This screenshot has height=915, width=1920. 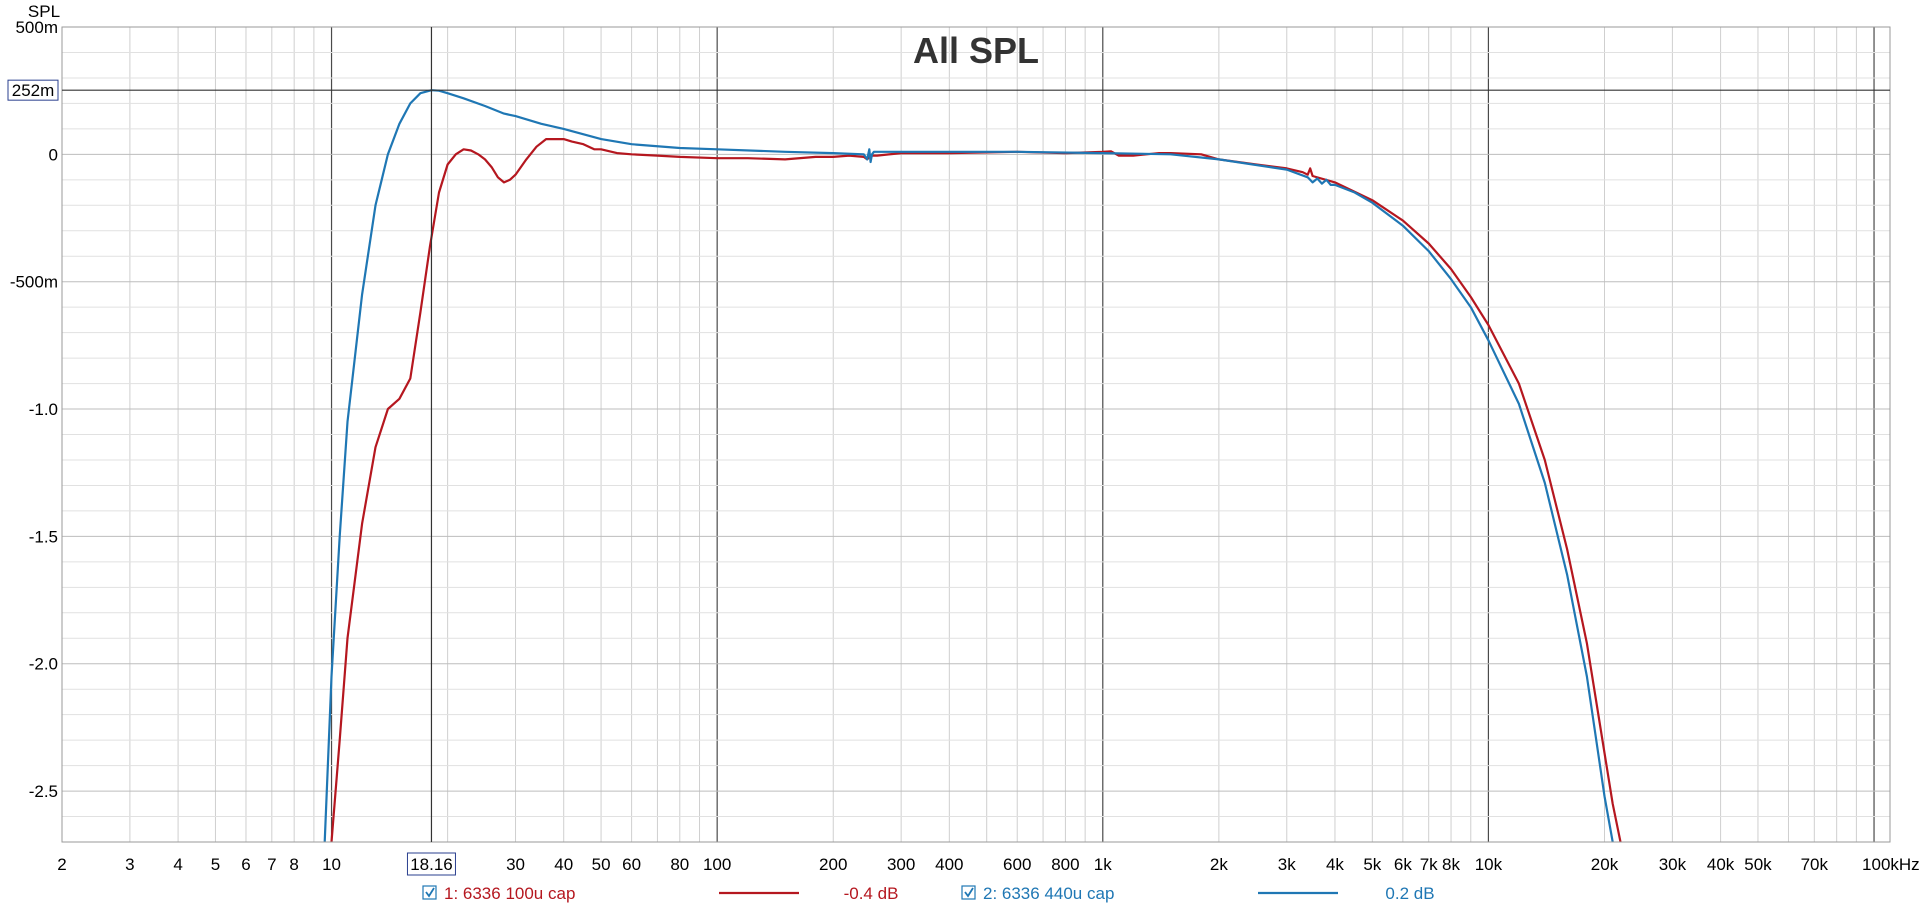 I want to click on y-tick-label: -500m, so click(x=34, y=282).